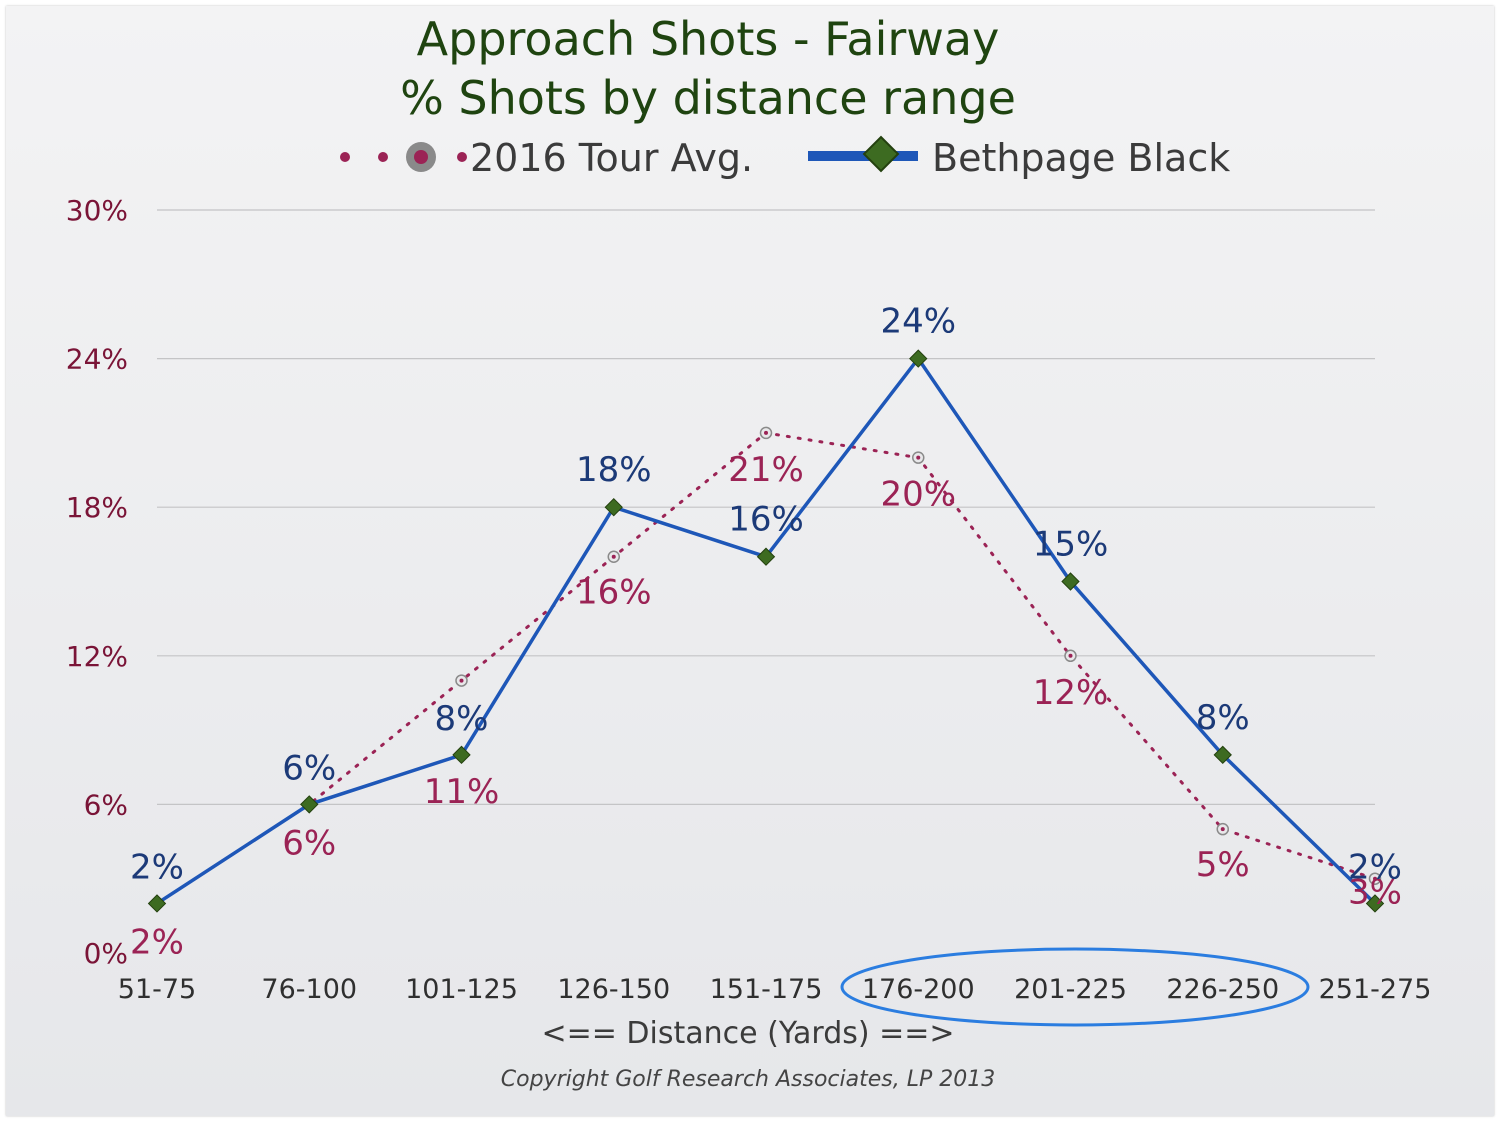 This screenshot has width=1500, height=1122. I want to click on tour-avg-data-label: 6%, so click(309, 843).